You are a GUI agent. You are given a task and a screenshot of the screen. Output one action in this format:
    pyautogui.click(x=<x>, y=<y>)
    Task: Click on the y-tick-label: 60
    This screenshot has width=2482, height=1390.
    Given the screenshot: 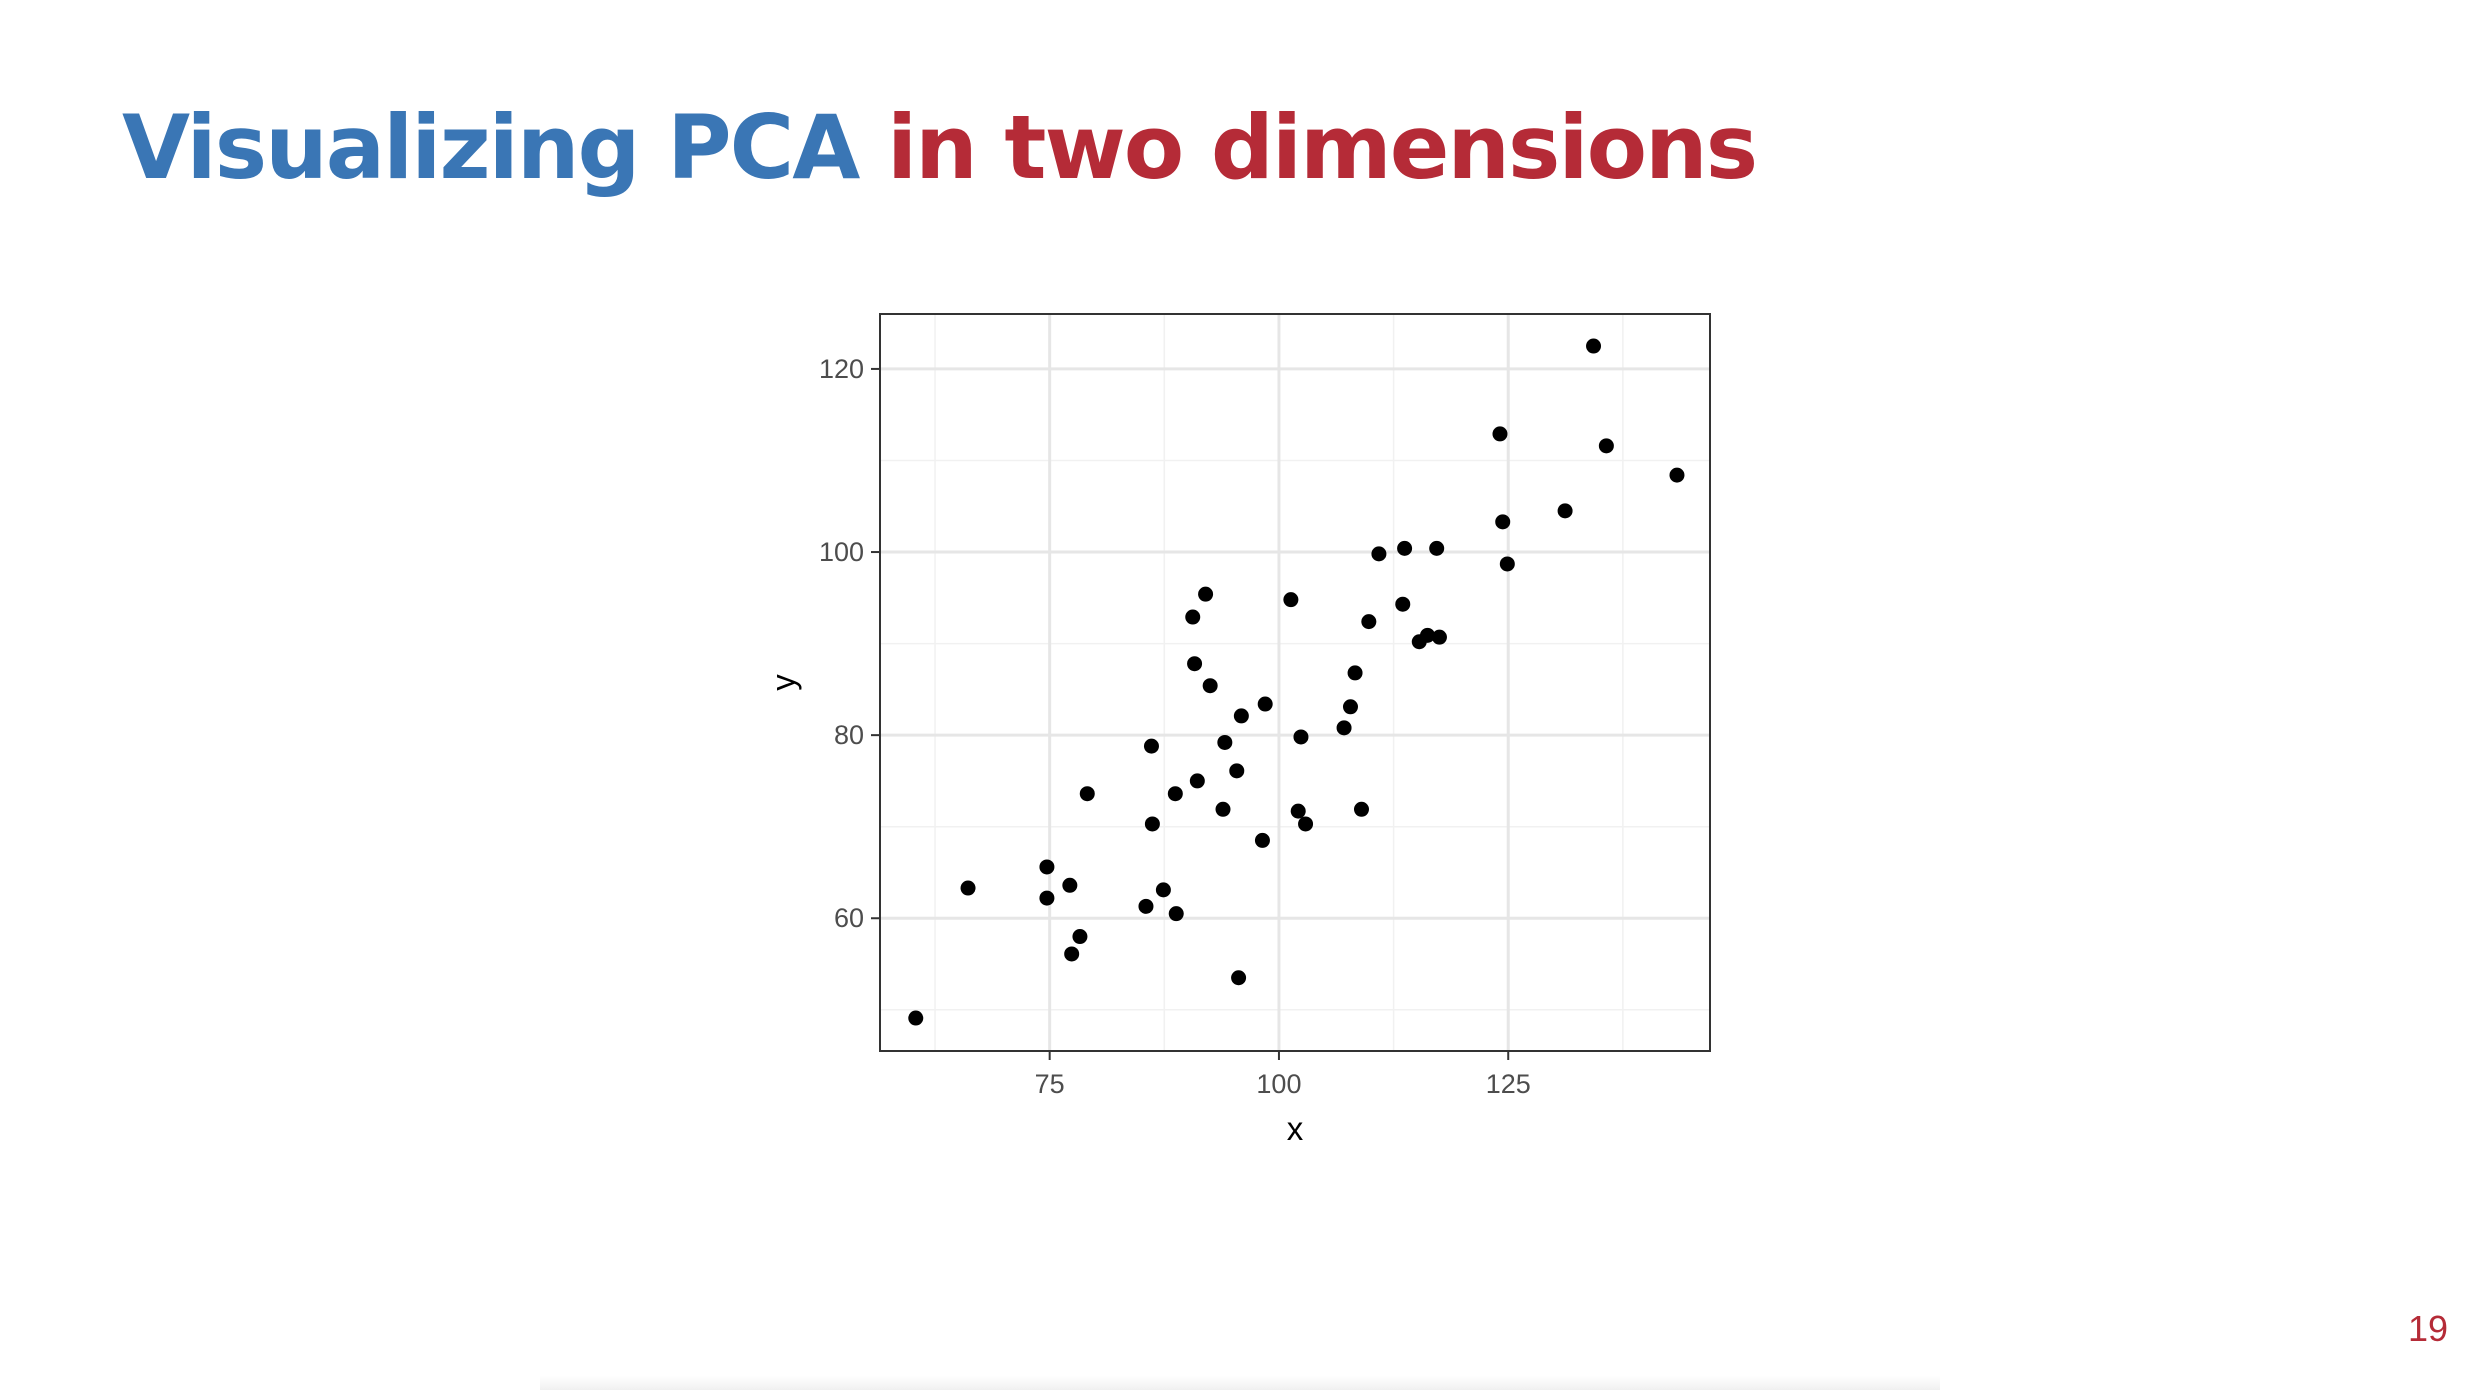 What is the action you would take?
    pyautogui.click(x=849, y=918)
    